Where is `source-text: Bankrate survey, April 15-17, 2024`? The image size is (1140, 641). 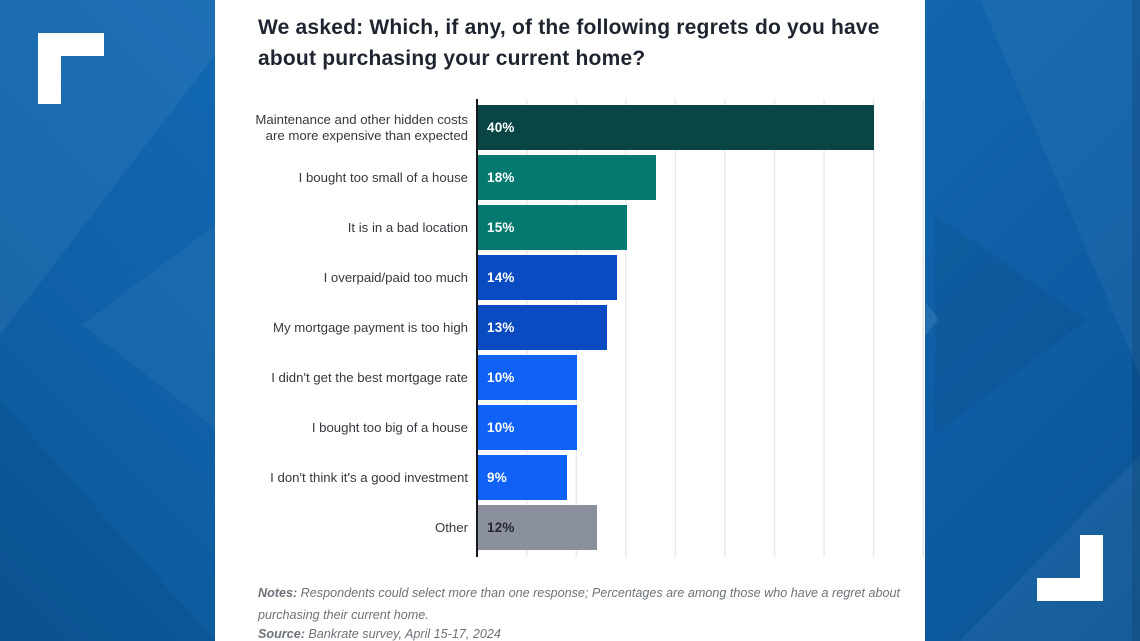
source-text: Bankrate survey, April 15-17, 2024 is located at coordinates (402, 634).